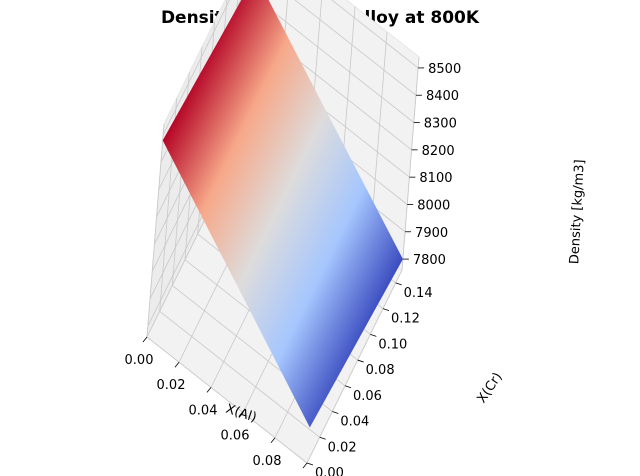 This screenshot has width=640, height=476. I want to click on y-tick-label: 0.02, so click(342, 447).